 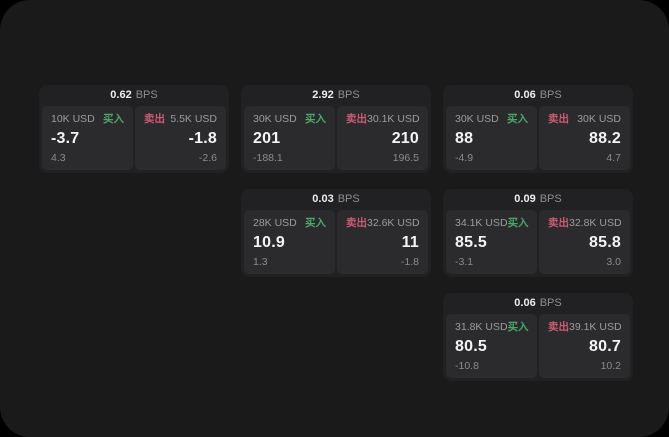 I want to click on sell-panel: 卖出 30.1K USD 210 196.5, so click(x=382, y=138).